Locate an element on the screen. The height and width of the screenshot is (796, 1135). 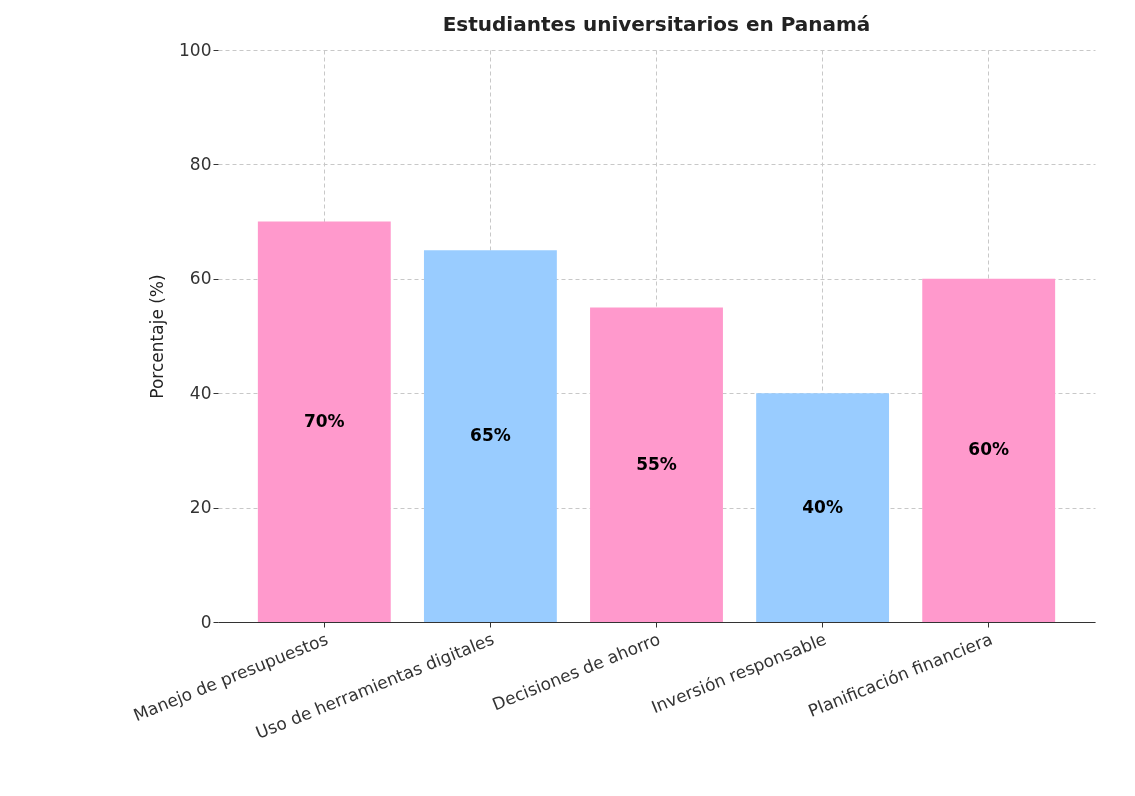
y-tick-label: 80 is located at coordinates (200, 163).